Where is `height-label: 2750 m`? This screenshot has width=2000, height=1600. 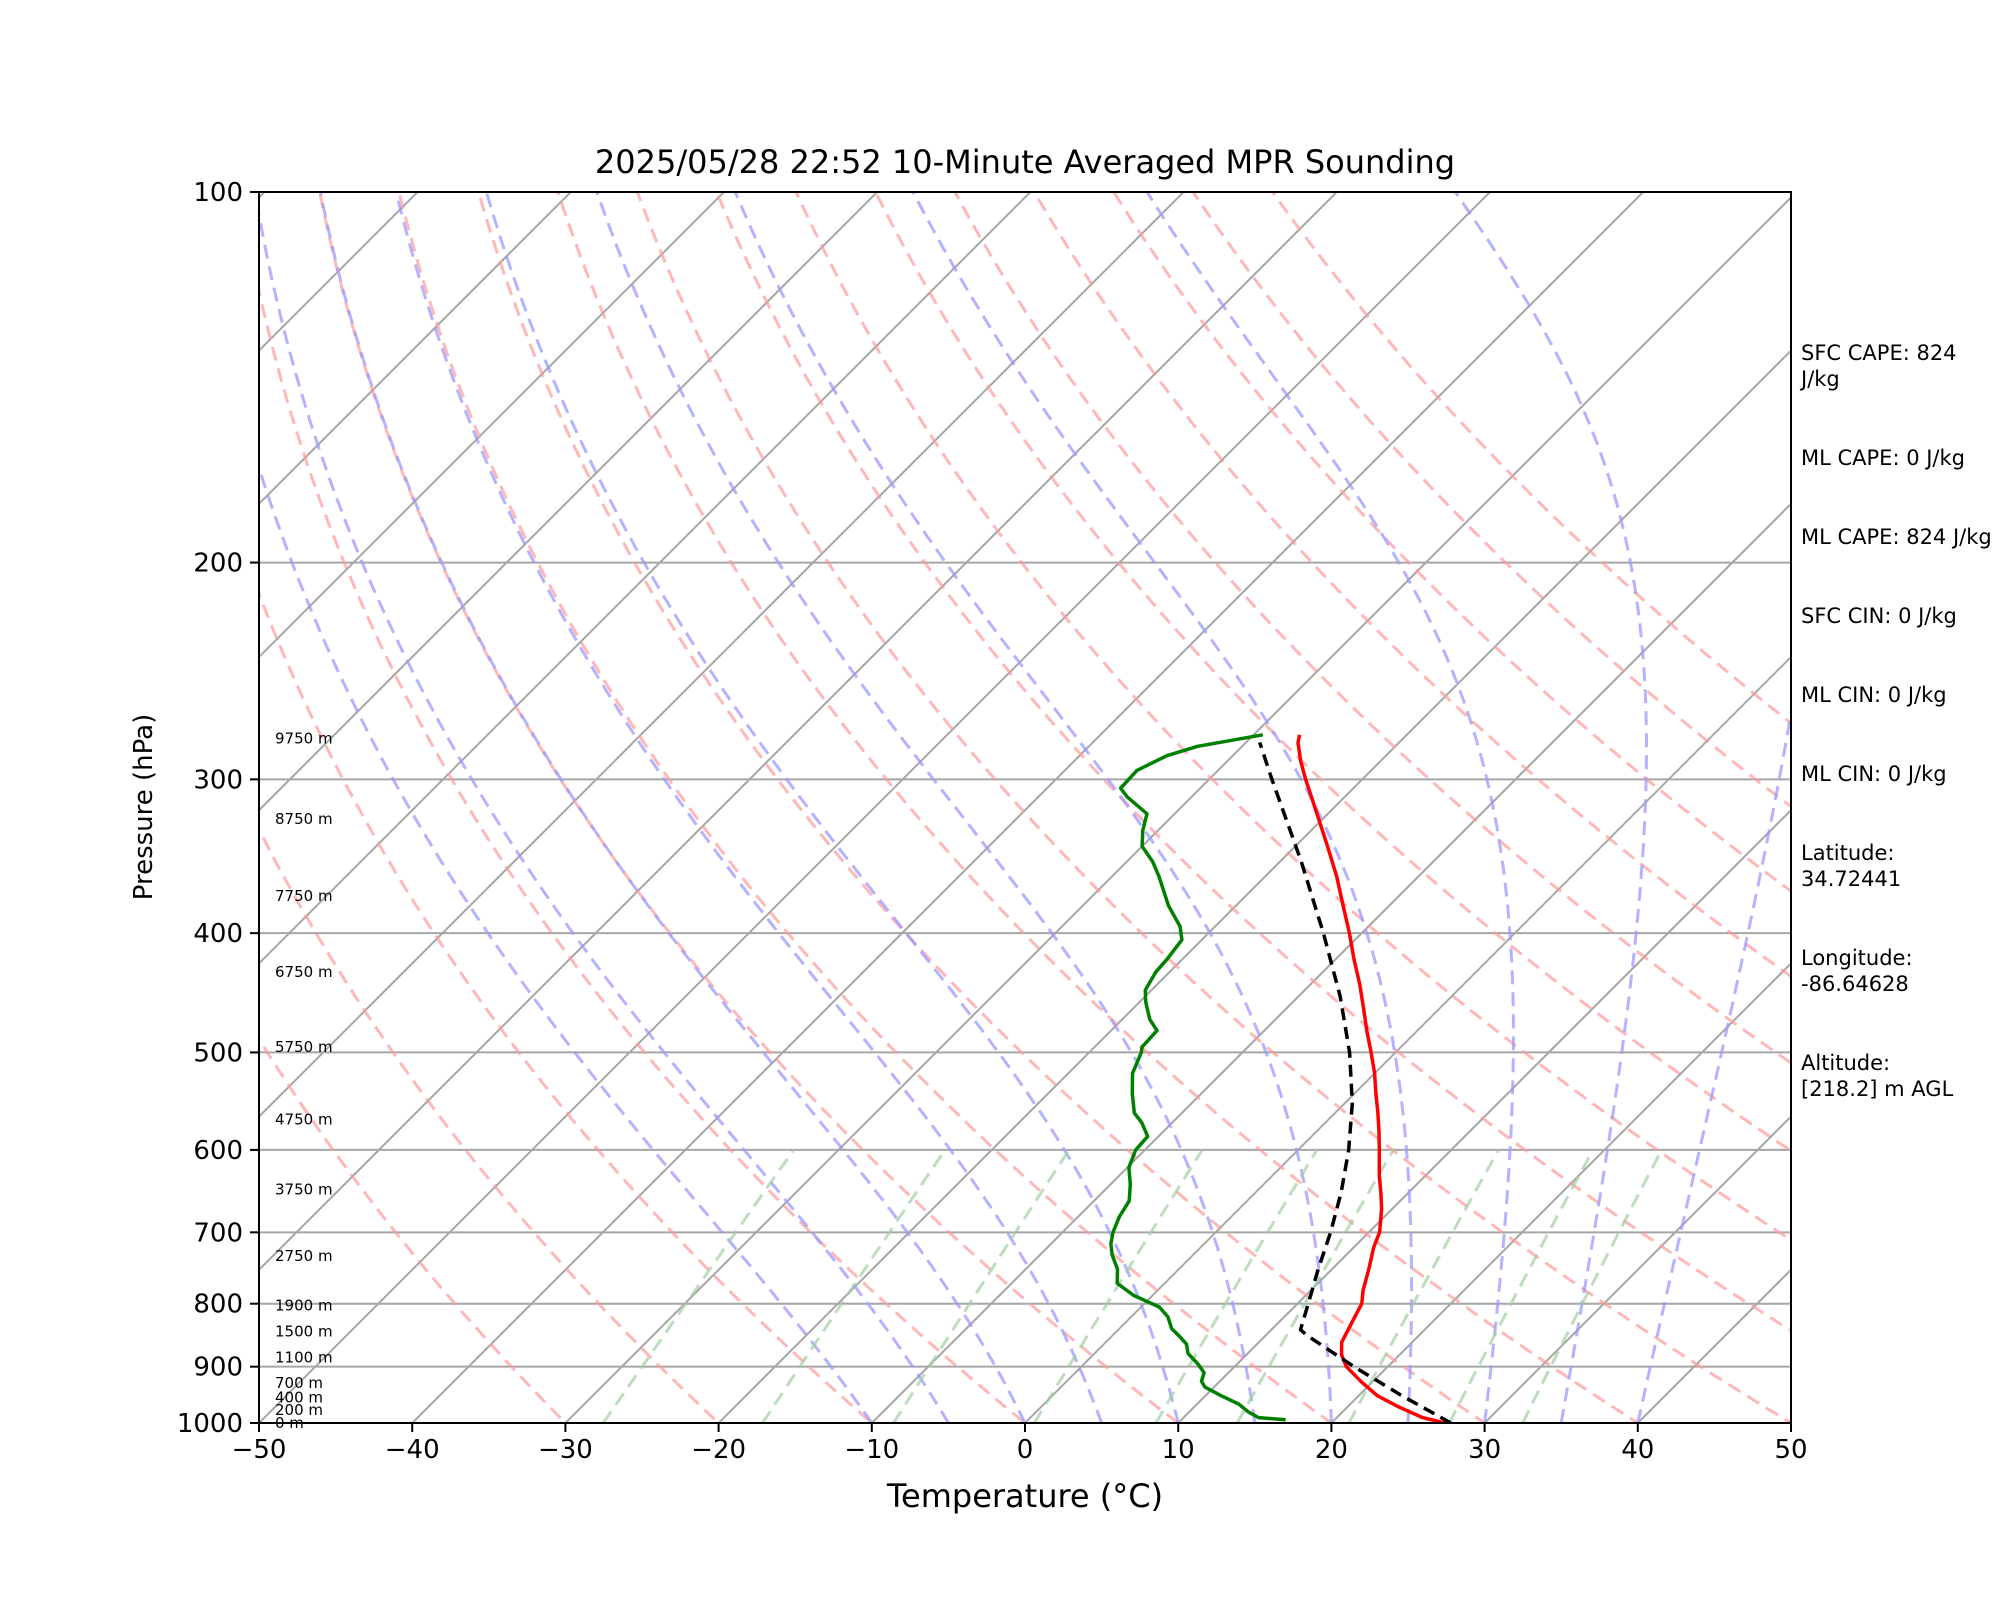
height-label: 2750 m is located at coordinates (304, 1256).